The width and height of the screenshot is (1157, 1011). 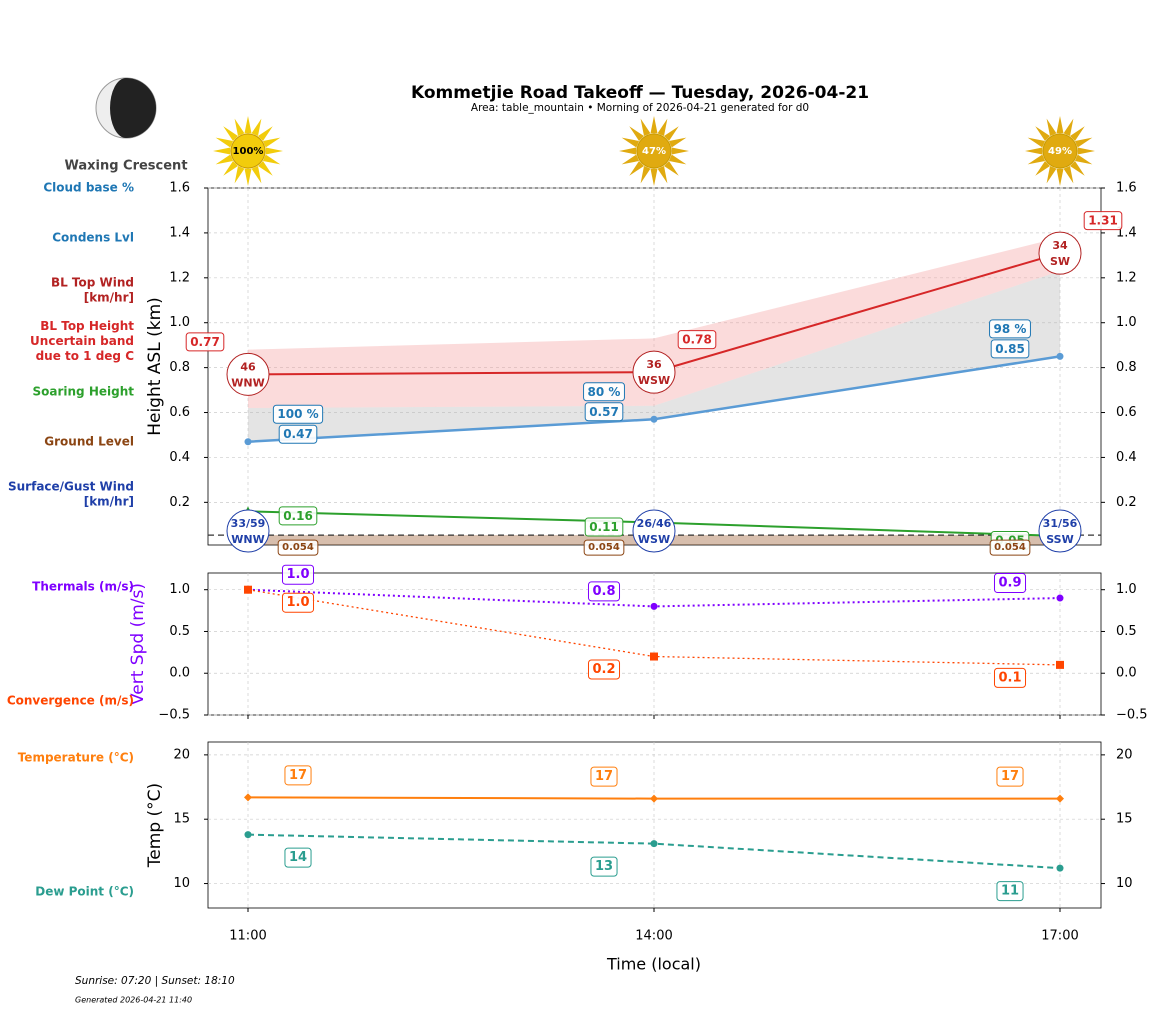 I want to click on y-axis-label: Temp (°C), so click(x=155, y=825).